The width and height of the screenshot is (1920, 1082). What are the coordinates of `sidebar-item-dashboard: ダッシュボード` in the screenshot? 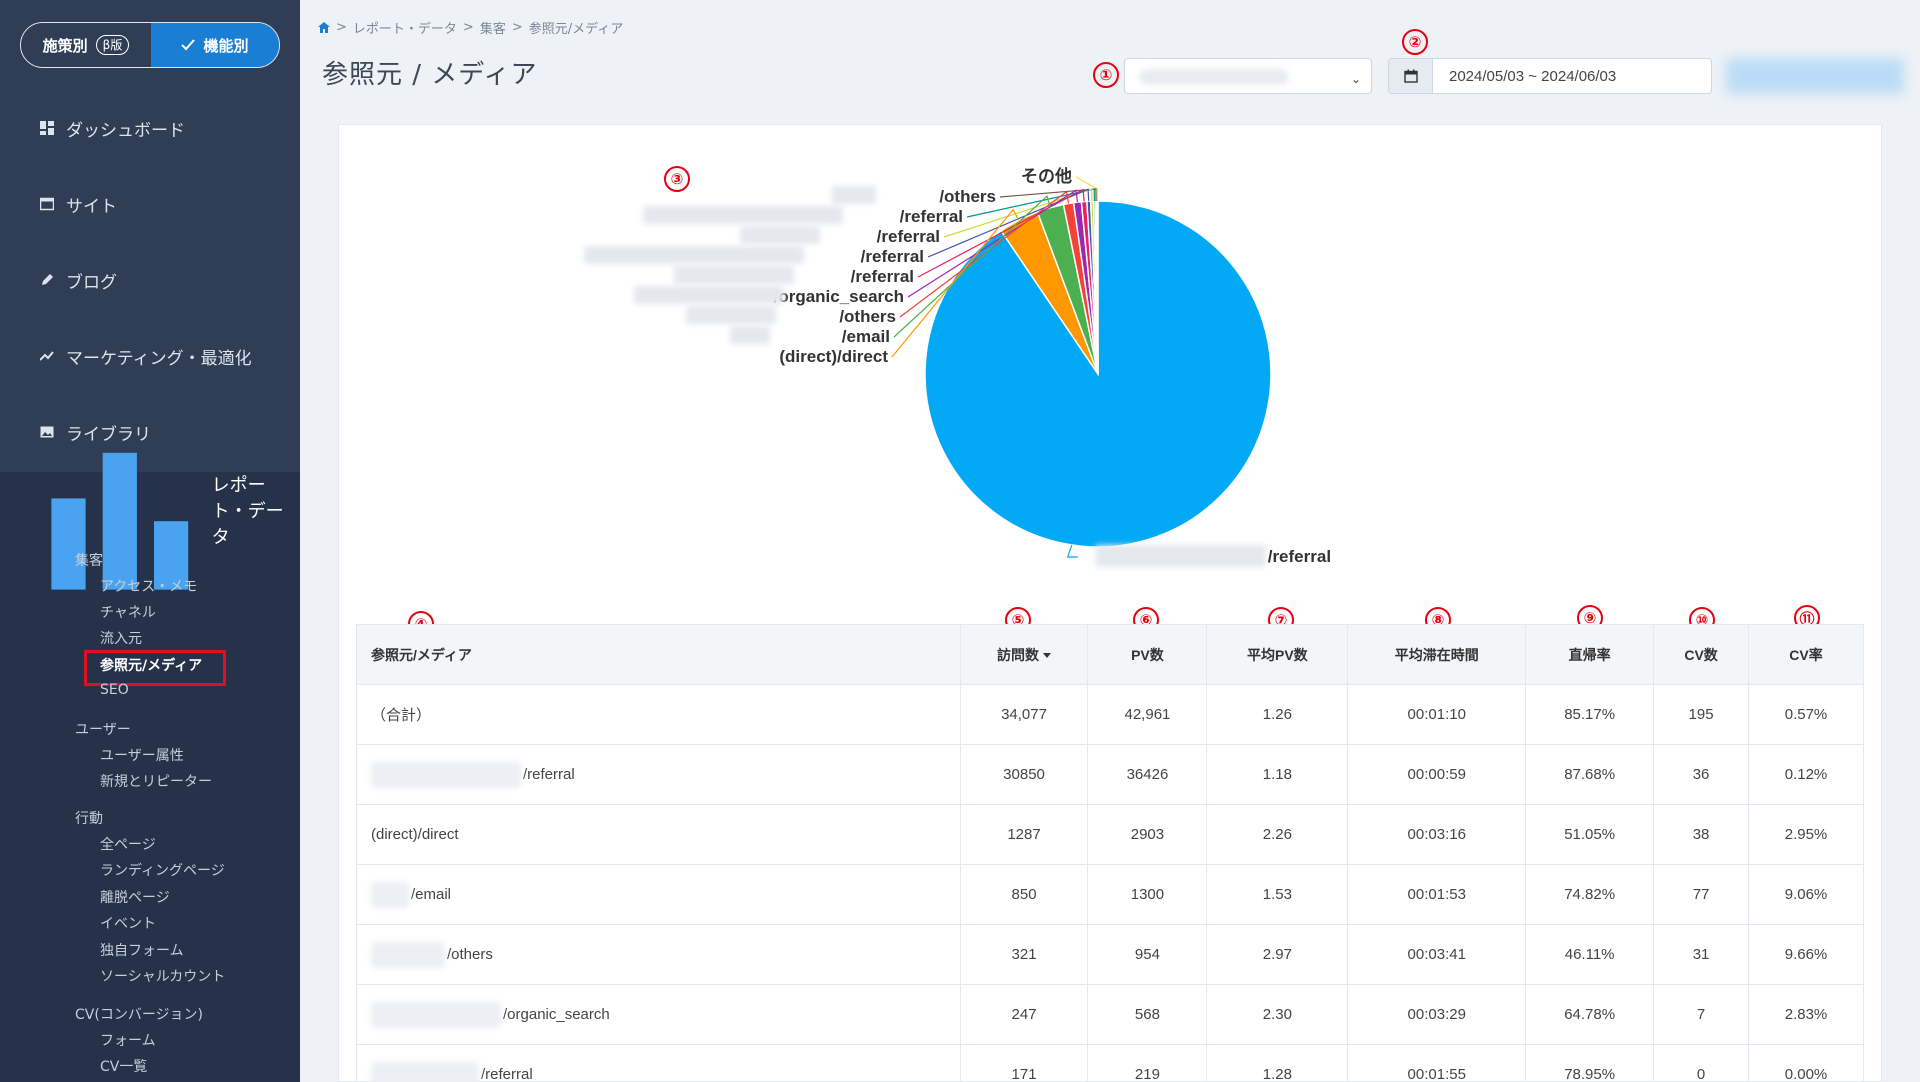 It's located at (150, 128).